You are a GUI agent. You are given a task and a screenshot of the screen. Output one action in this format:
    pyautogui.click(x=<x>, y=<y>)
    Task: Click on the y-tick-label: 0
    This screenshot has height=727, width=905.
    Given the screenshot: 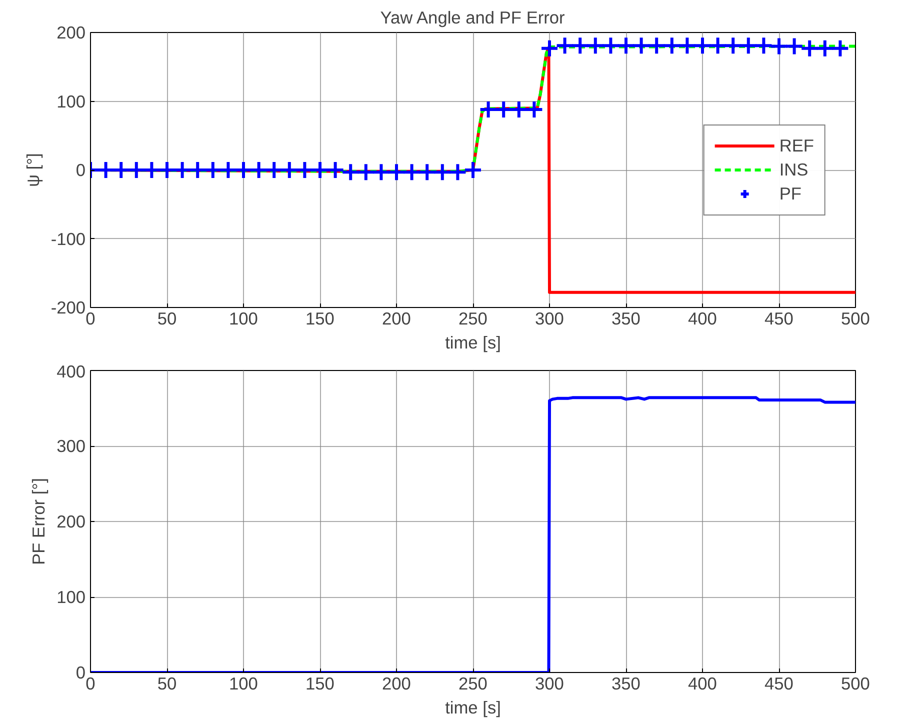 What is the action you would take?
    pyautogui.click(x=81, y=170)
    